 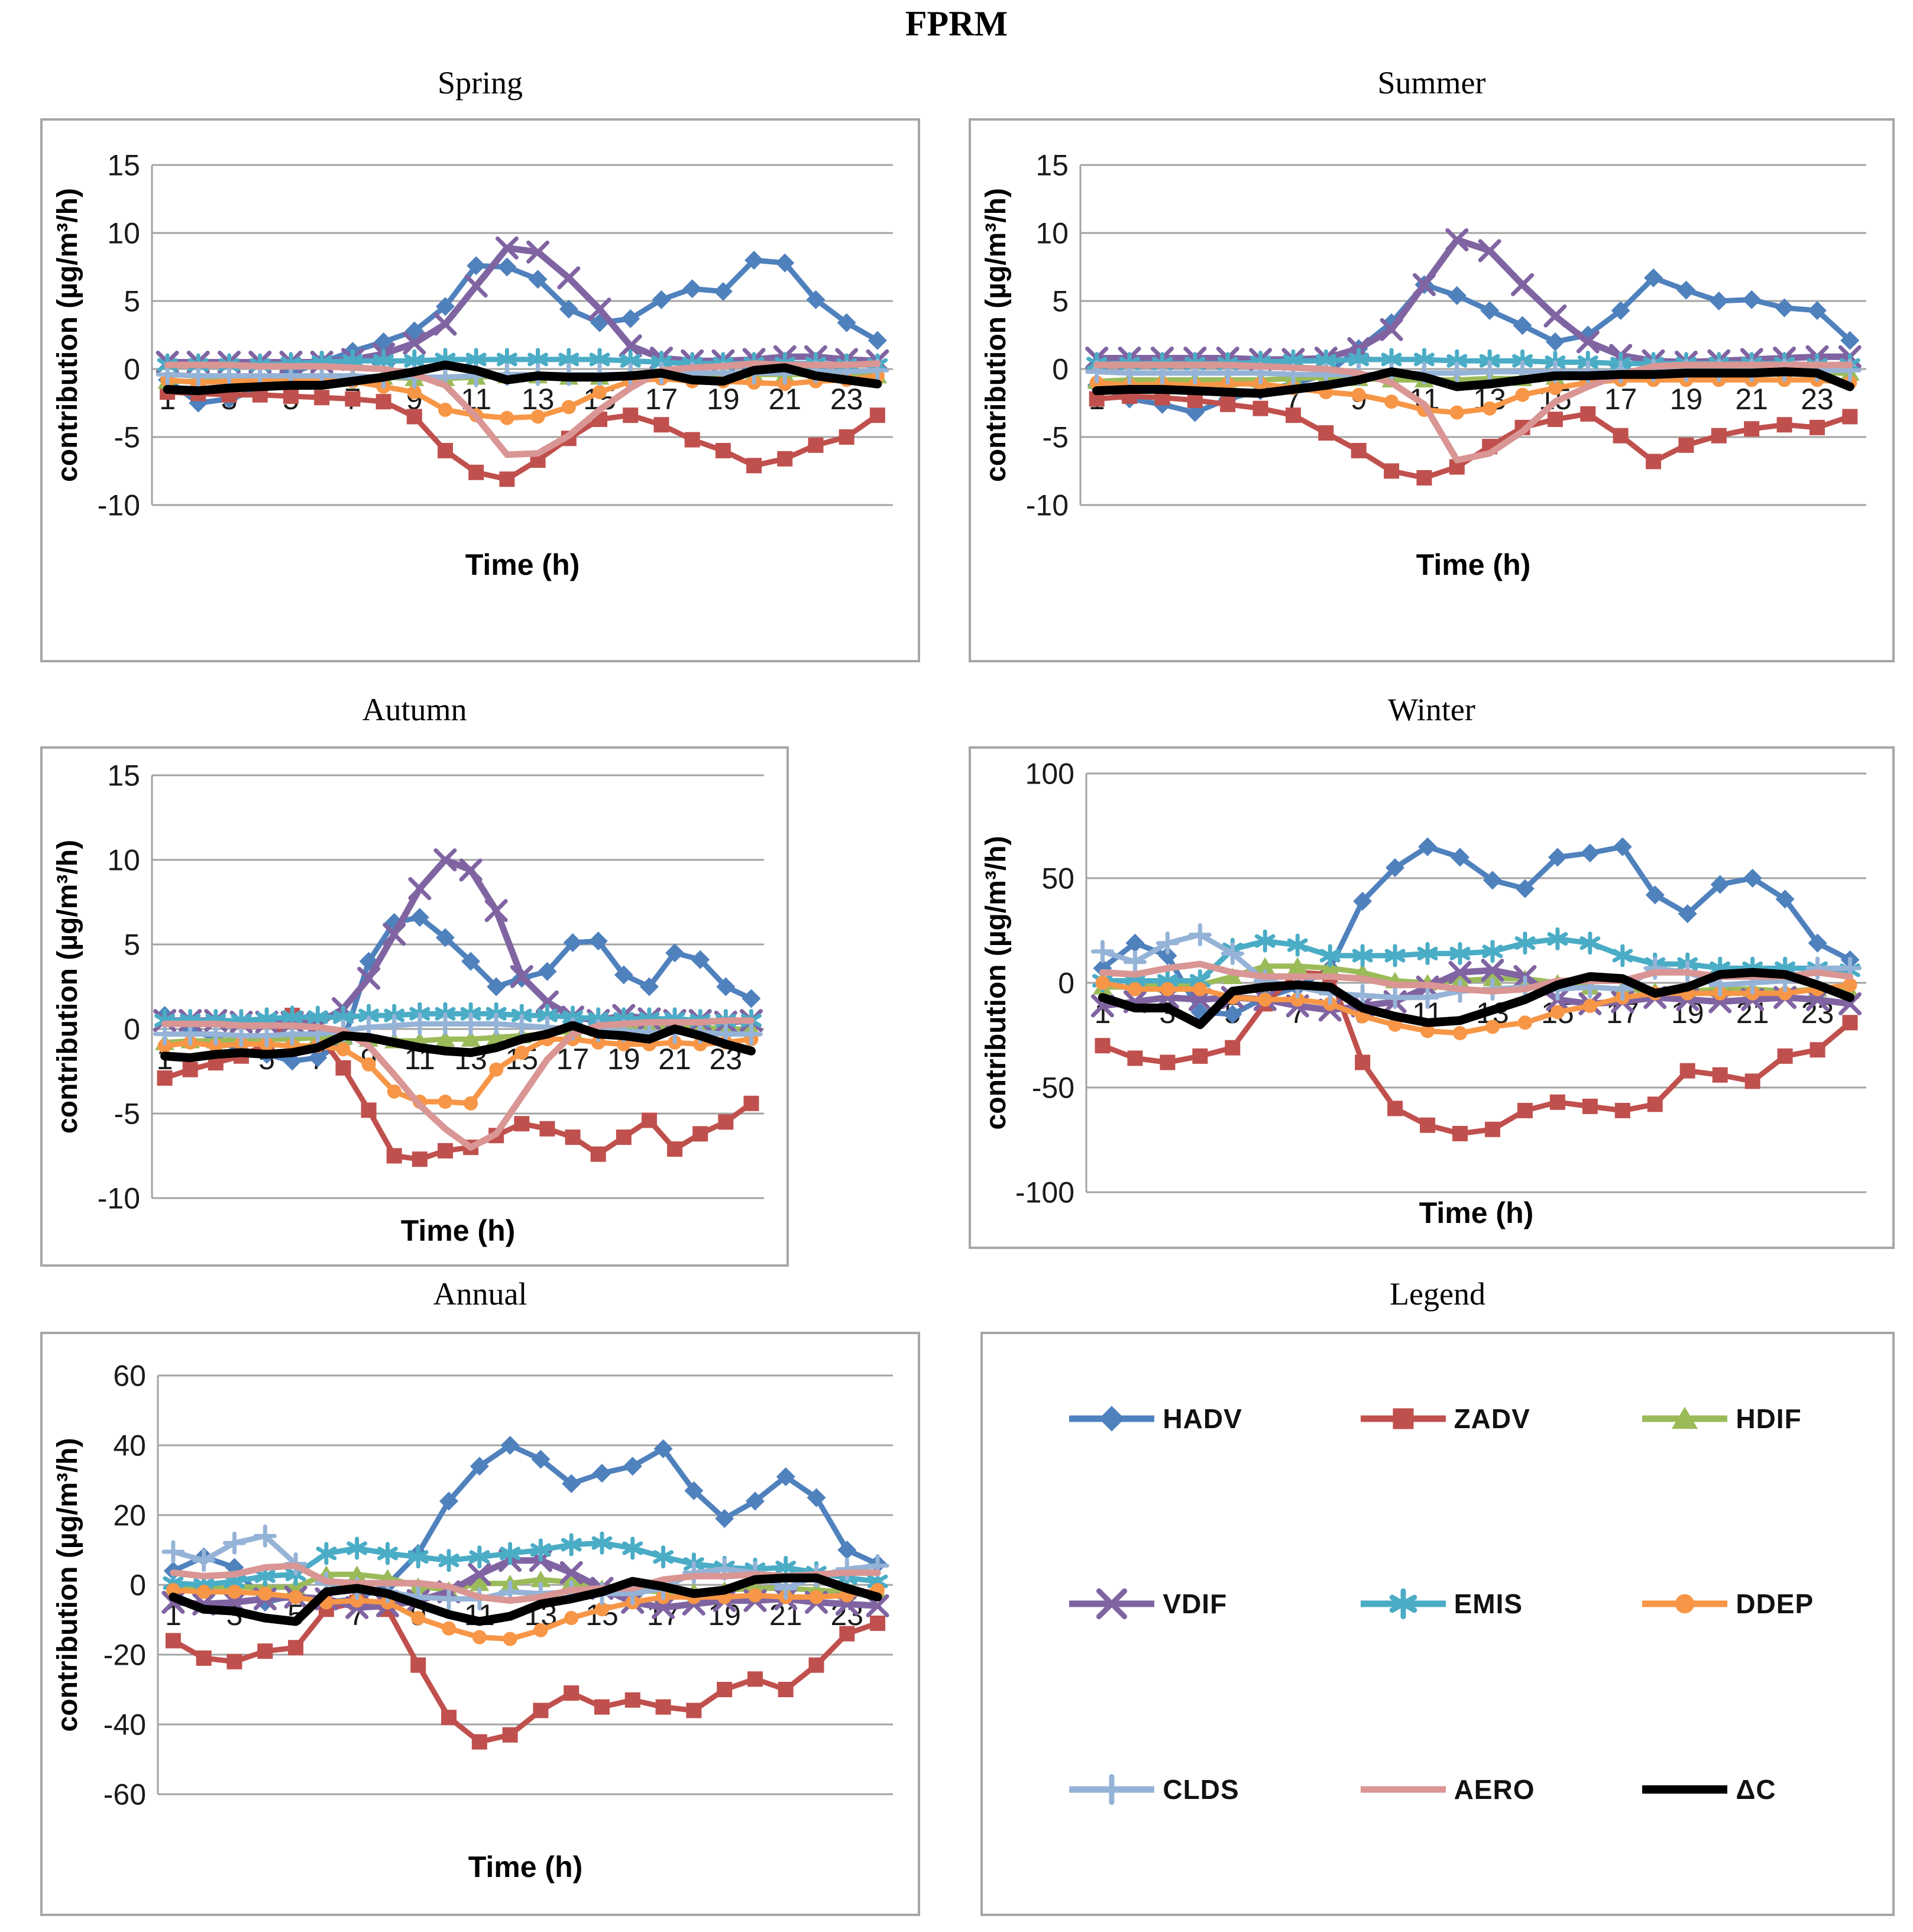 I want to click on svg-text: -20, so click(x=124, y=1656).